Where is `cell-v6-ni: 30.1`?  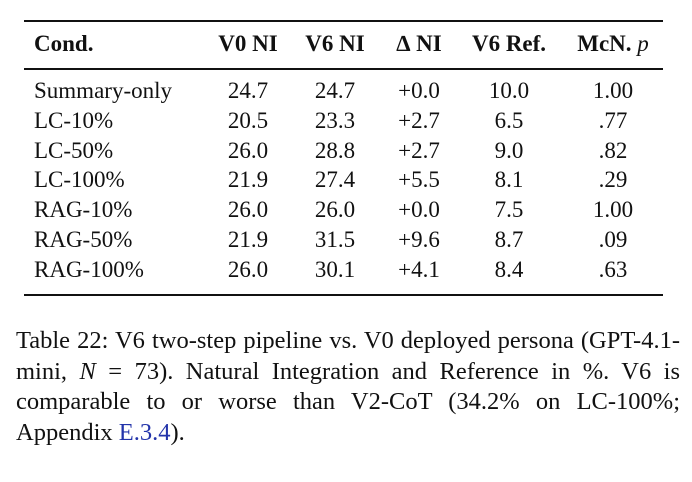
cell-v6-ni: 30.1 is located at coordinates (335, 269).